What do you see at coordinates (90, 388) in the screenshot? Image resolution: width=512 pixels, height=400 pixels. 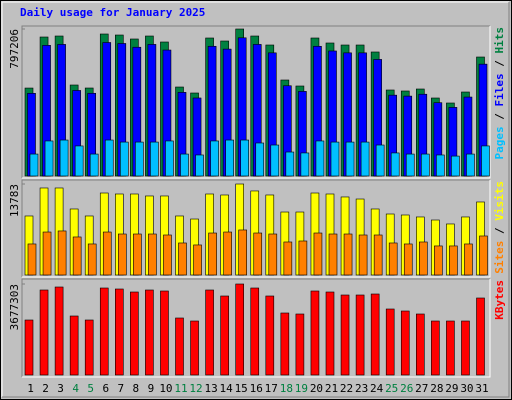 I see `x-tick-label: 5` at bounding box center [90, 388].